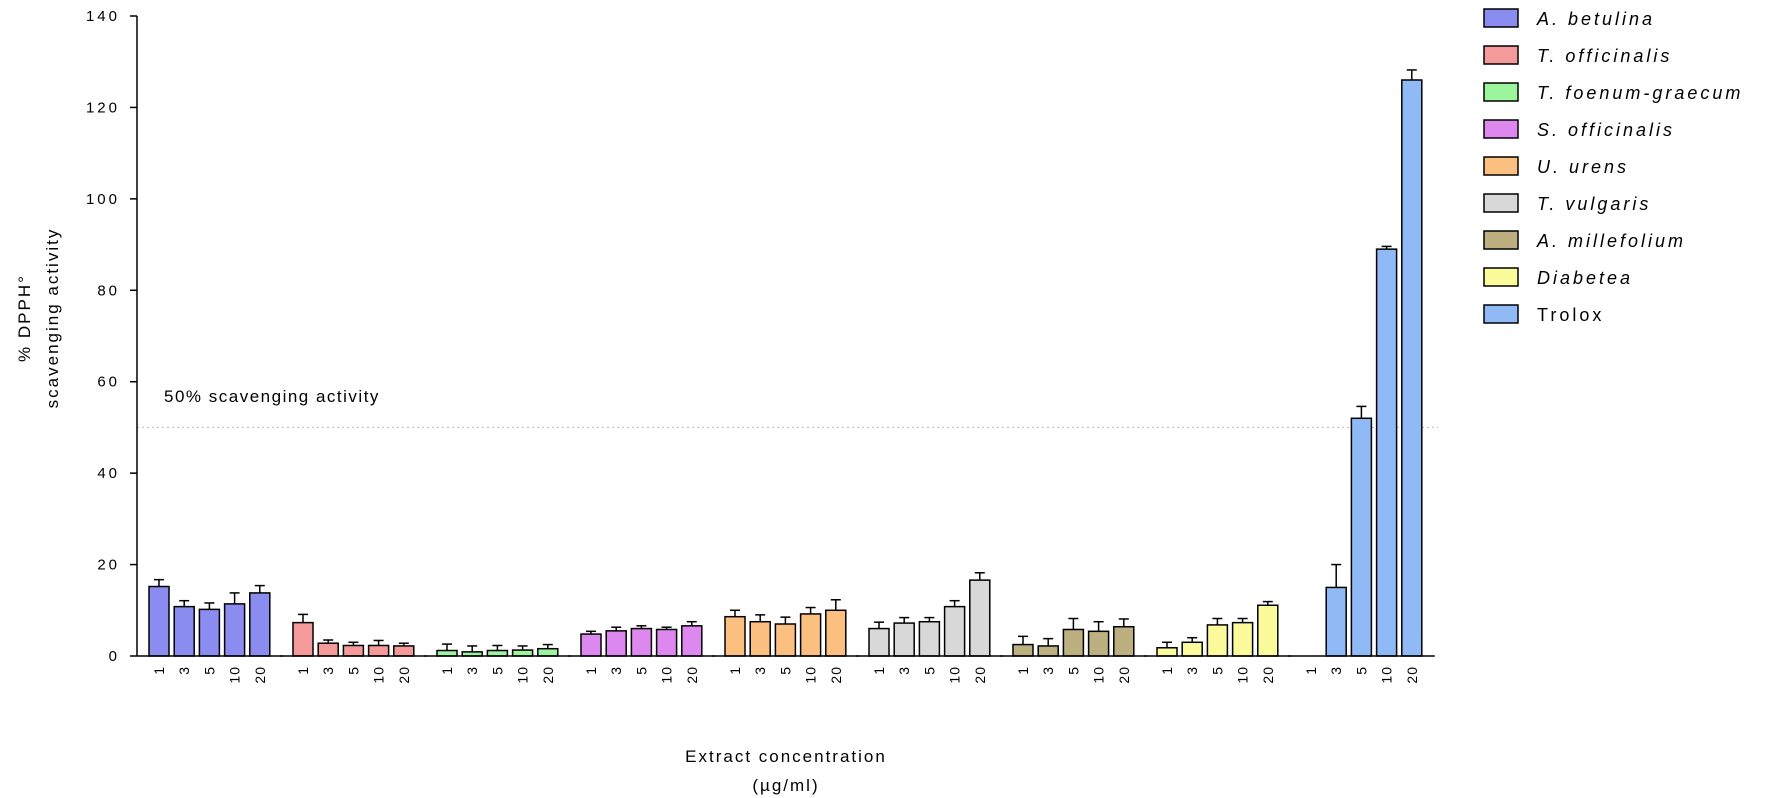 The image size is (1778, 798). Describe the element at coordinates (1595, 19) in the screenshot. I see `legend-label: A. betulina` at that location.